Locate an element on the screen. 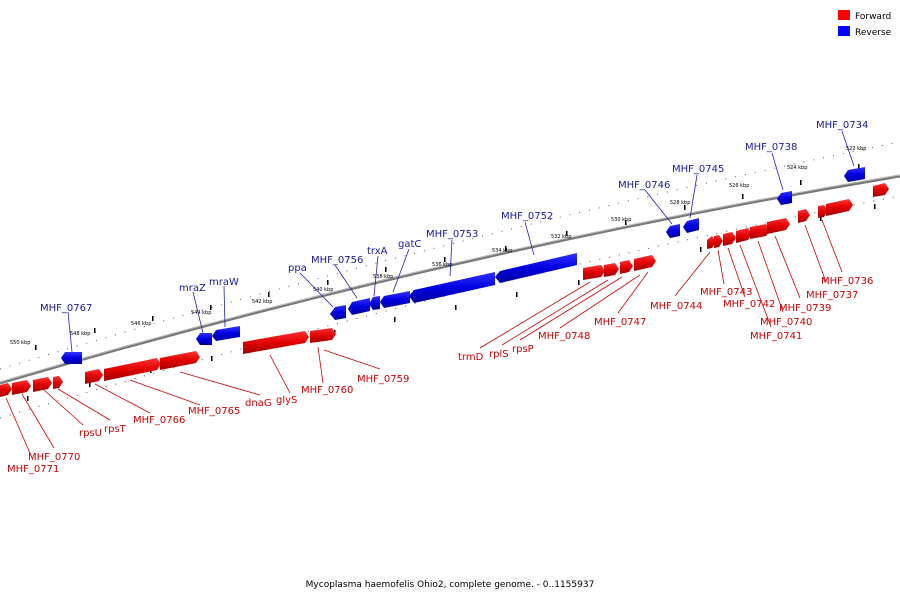 This screenshot has width=900, height=600. gene-label: MHF_0737 is located at coordinates (832, 295).